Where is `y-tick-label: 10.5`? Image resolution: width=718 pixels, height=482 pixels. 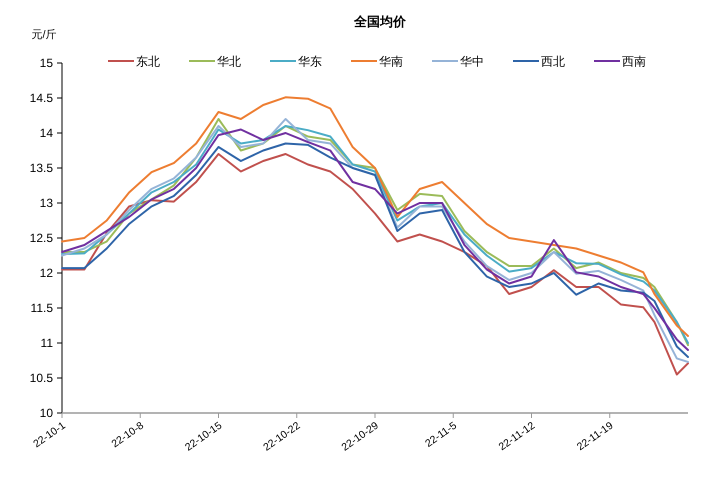
y-tick-label: 10.5 is located at coordinates (42, 378).